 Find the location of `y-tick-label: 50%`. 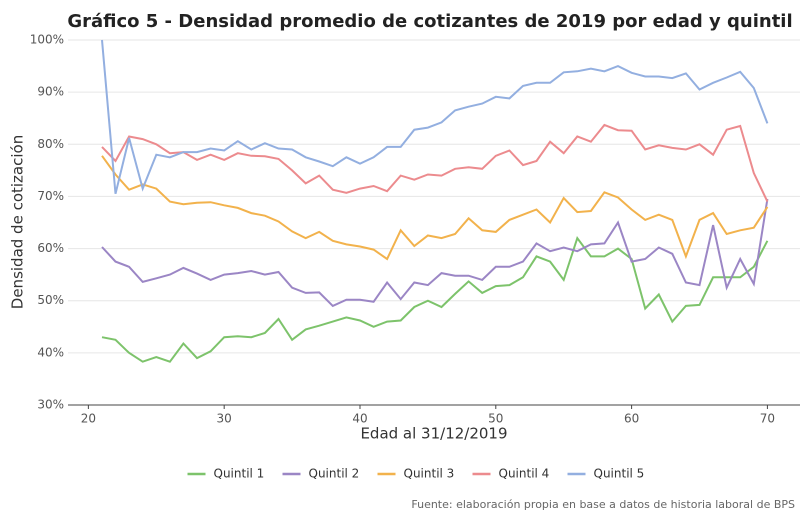

y-tick-label: 50% is located at coordinates (50, 300).